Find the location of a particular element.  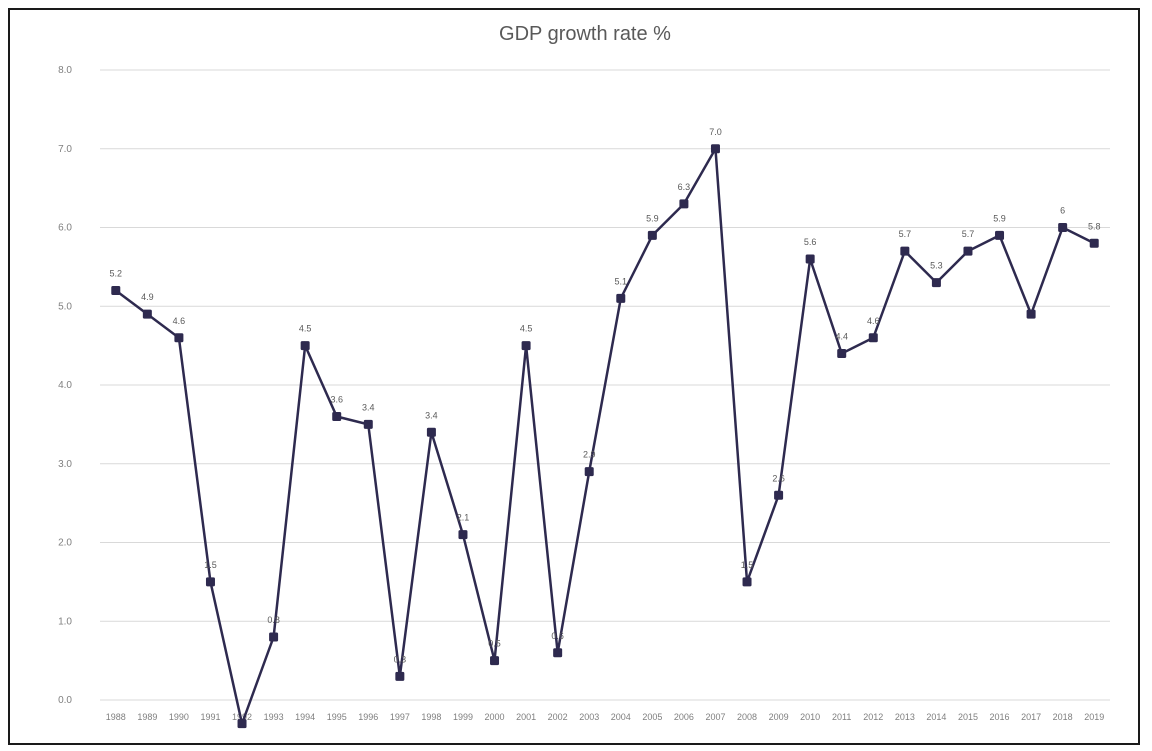

y-tick-label: 6.0 is located at coordinates (65, 228).